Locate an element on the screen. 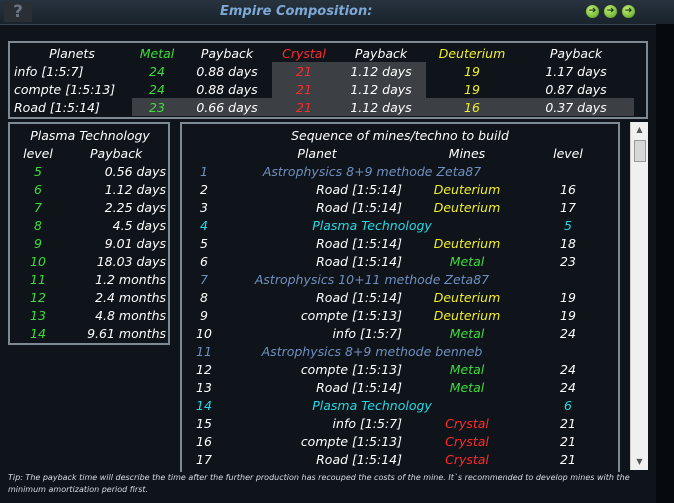 The width and height of the screenshot is (674, 503). window-title: Empire Composition: is located at coordinates (296, 11).